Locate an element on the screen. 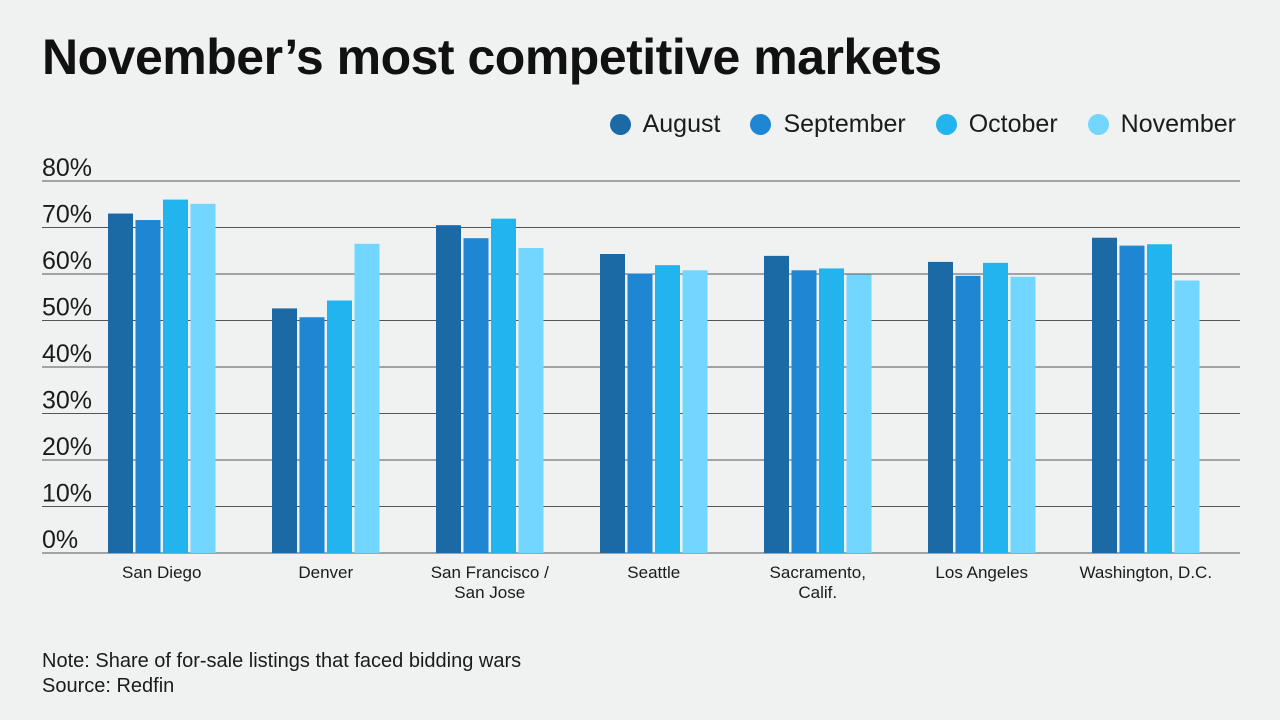 The image size is (1280, 720). legend-swatch-august is located at coordinates (620, 124).